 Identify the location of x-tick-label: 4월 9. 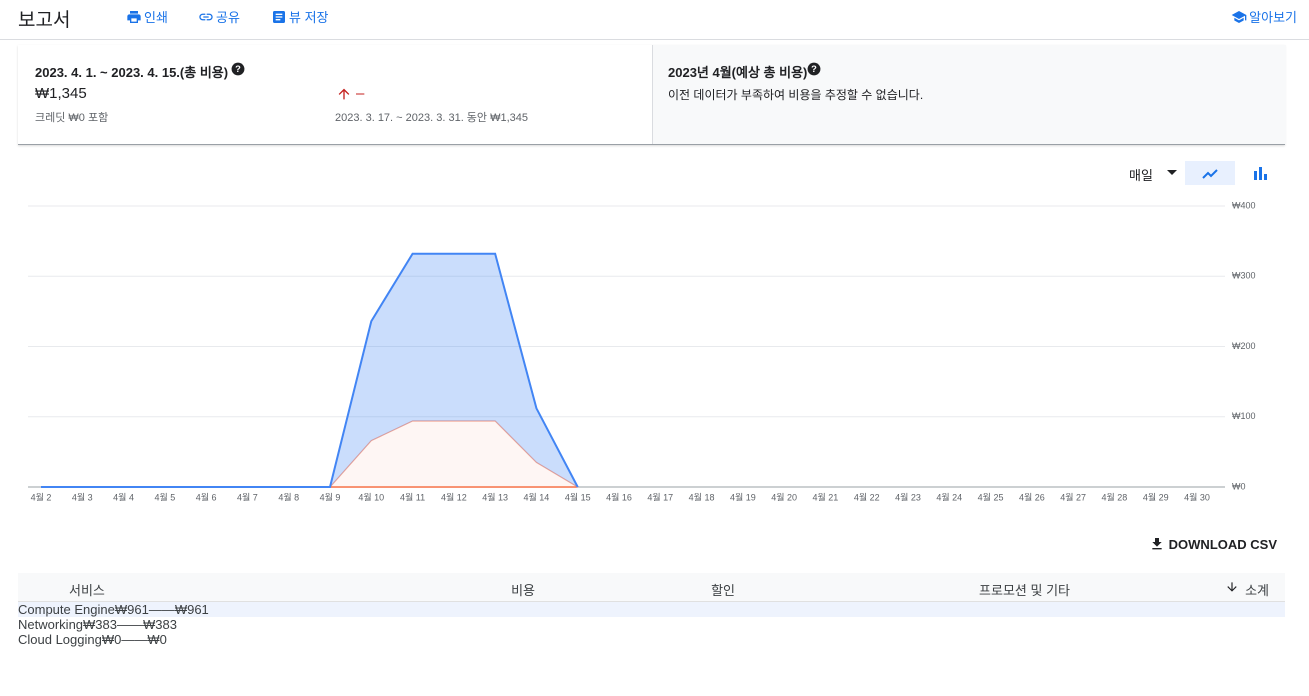
(330, 496).